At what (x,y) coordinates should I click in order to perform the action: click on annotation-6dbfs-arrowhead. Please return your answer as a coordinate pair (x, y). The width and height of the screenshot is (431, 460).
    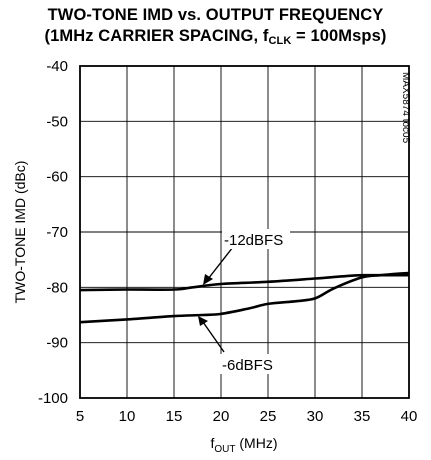
    Looking at the image, I should click on (203, 321).